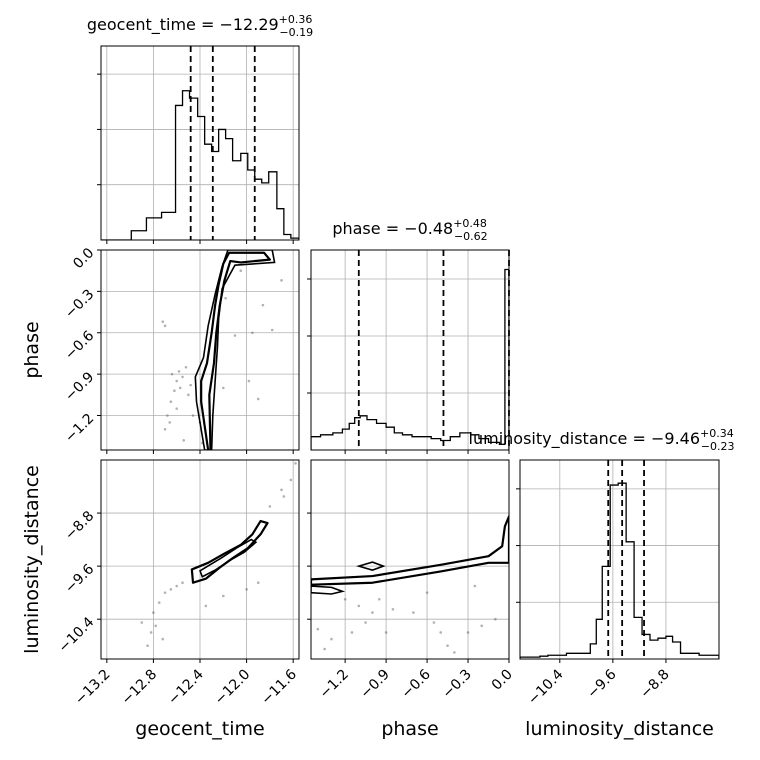 This screenshot has height=760, width=760. Describe the element at coordinates (200, 26) in the screenshot. I see `title-geocent_time: geocent_time = −12.29+0.36 −0.19` at that location.